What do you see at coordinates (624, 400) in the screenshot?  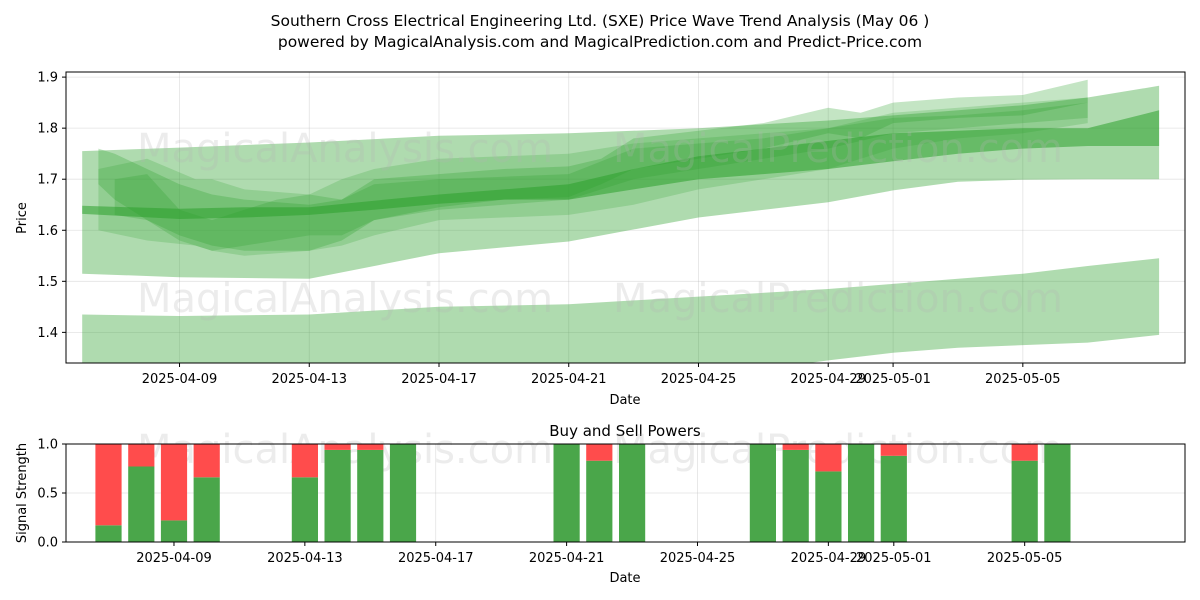 I see `price-x-axis-label: Date` at bounding box center [624, 400].